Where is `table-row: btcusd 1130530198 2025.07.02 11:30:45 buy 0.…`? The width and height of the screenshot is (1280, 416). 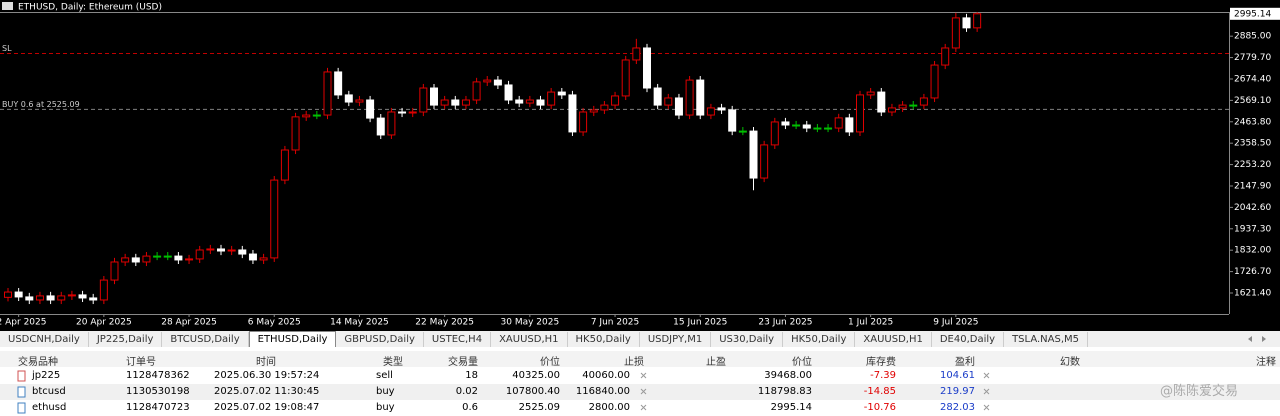
table-row: btcusd 1130530198 2025.07.02 11:30:45 buy 0.… is located at coordinates (640, 392).